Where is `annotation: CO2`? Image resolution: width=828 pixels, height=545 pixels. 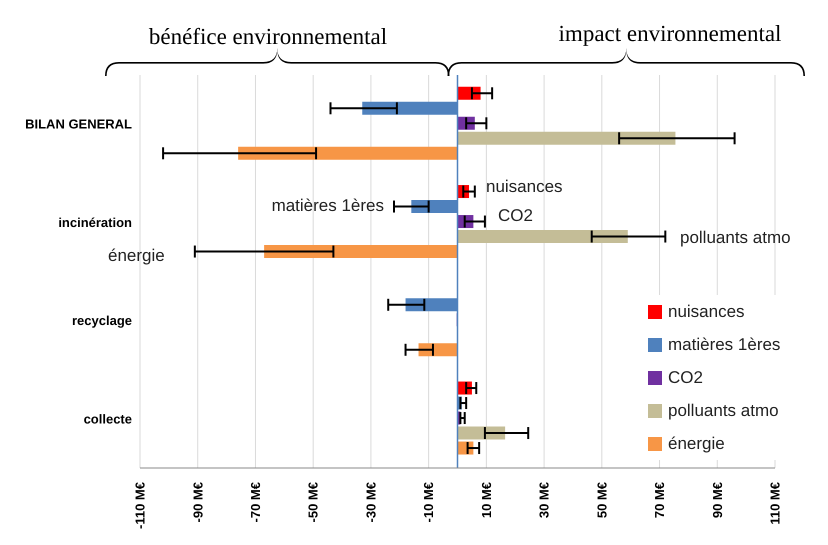
annotation: CO2 is located at coordinates (515, 215).